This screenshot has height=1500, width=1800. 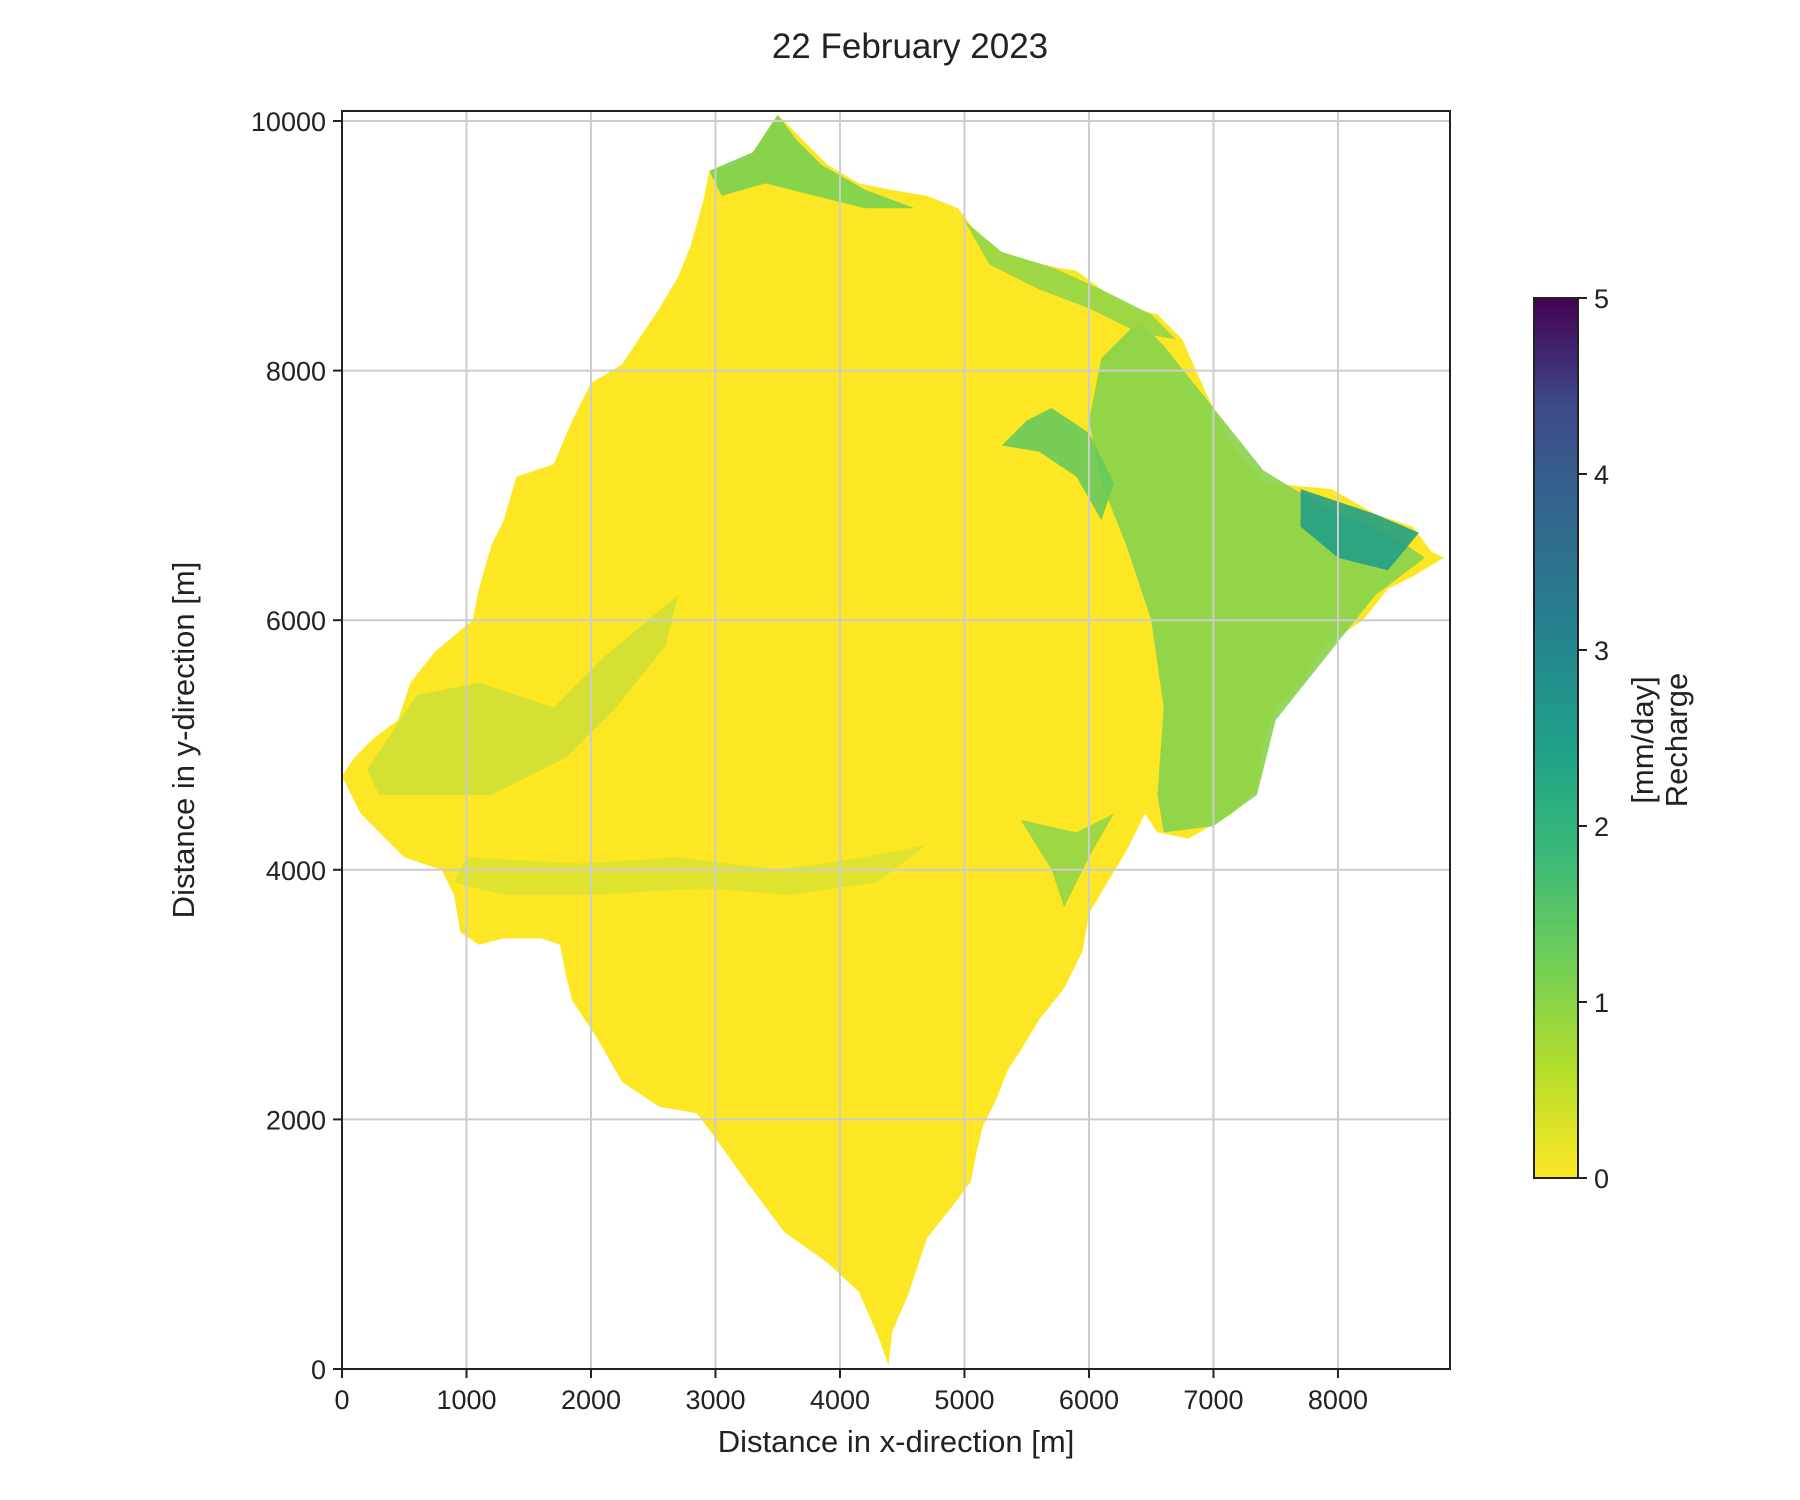 What do you see at coordinates (1601, 299) in the screenshot?
I see `colorbar-tick-label: 5` at bounding box center [1601, 299].